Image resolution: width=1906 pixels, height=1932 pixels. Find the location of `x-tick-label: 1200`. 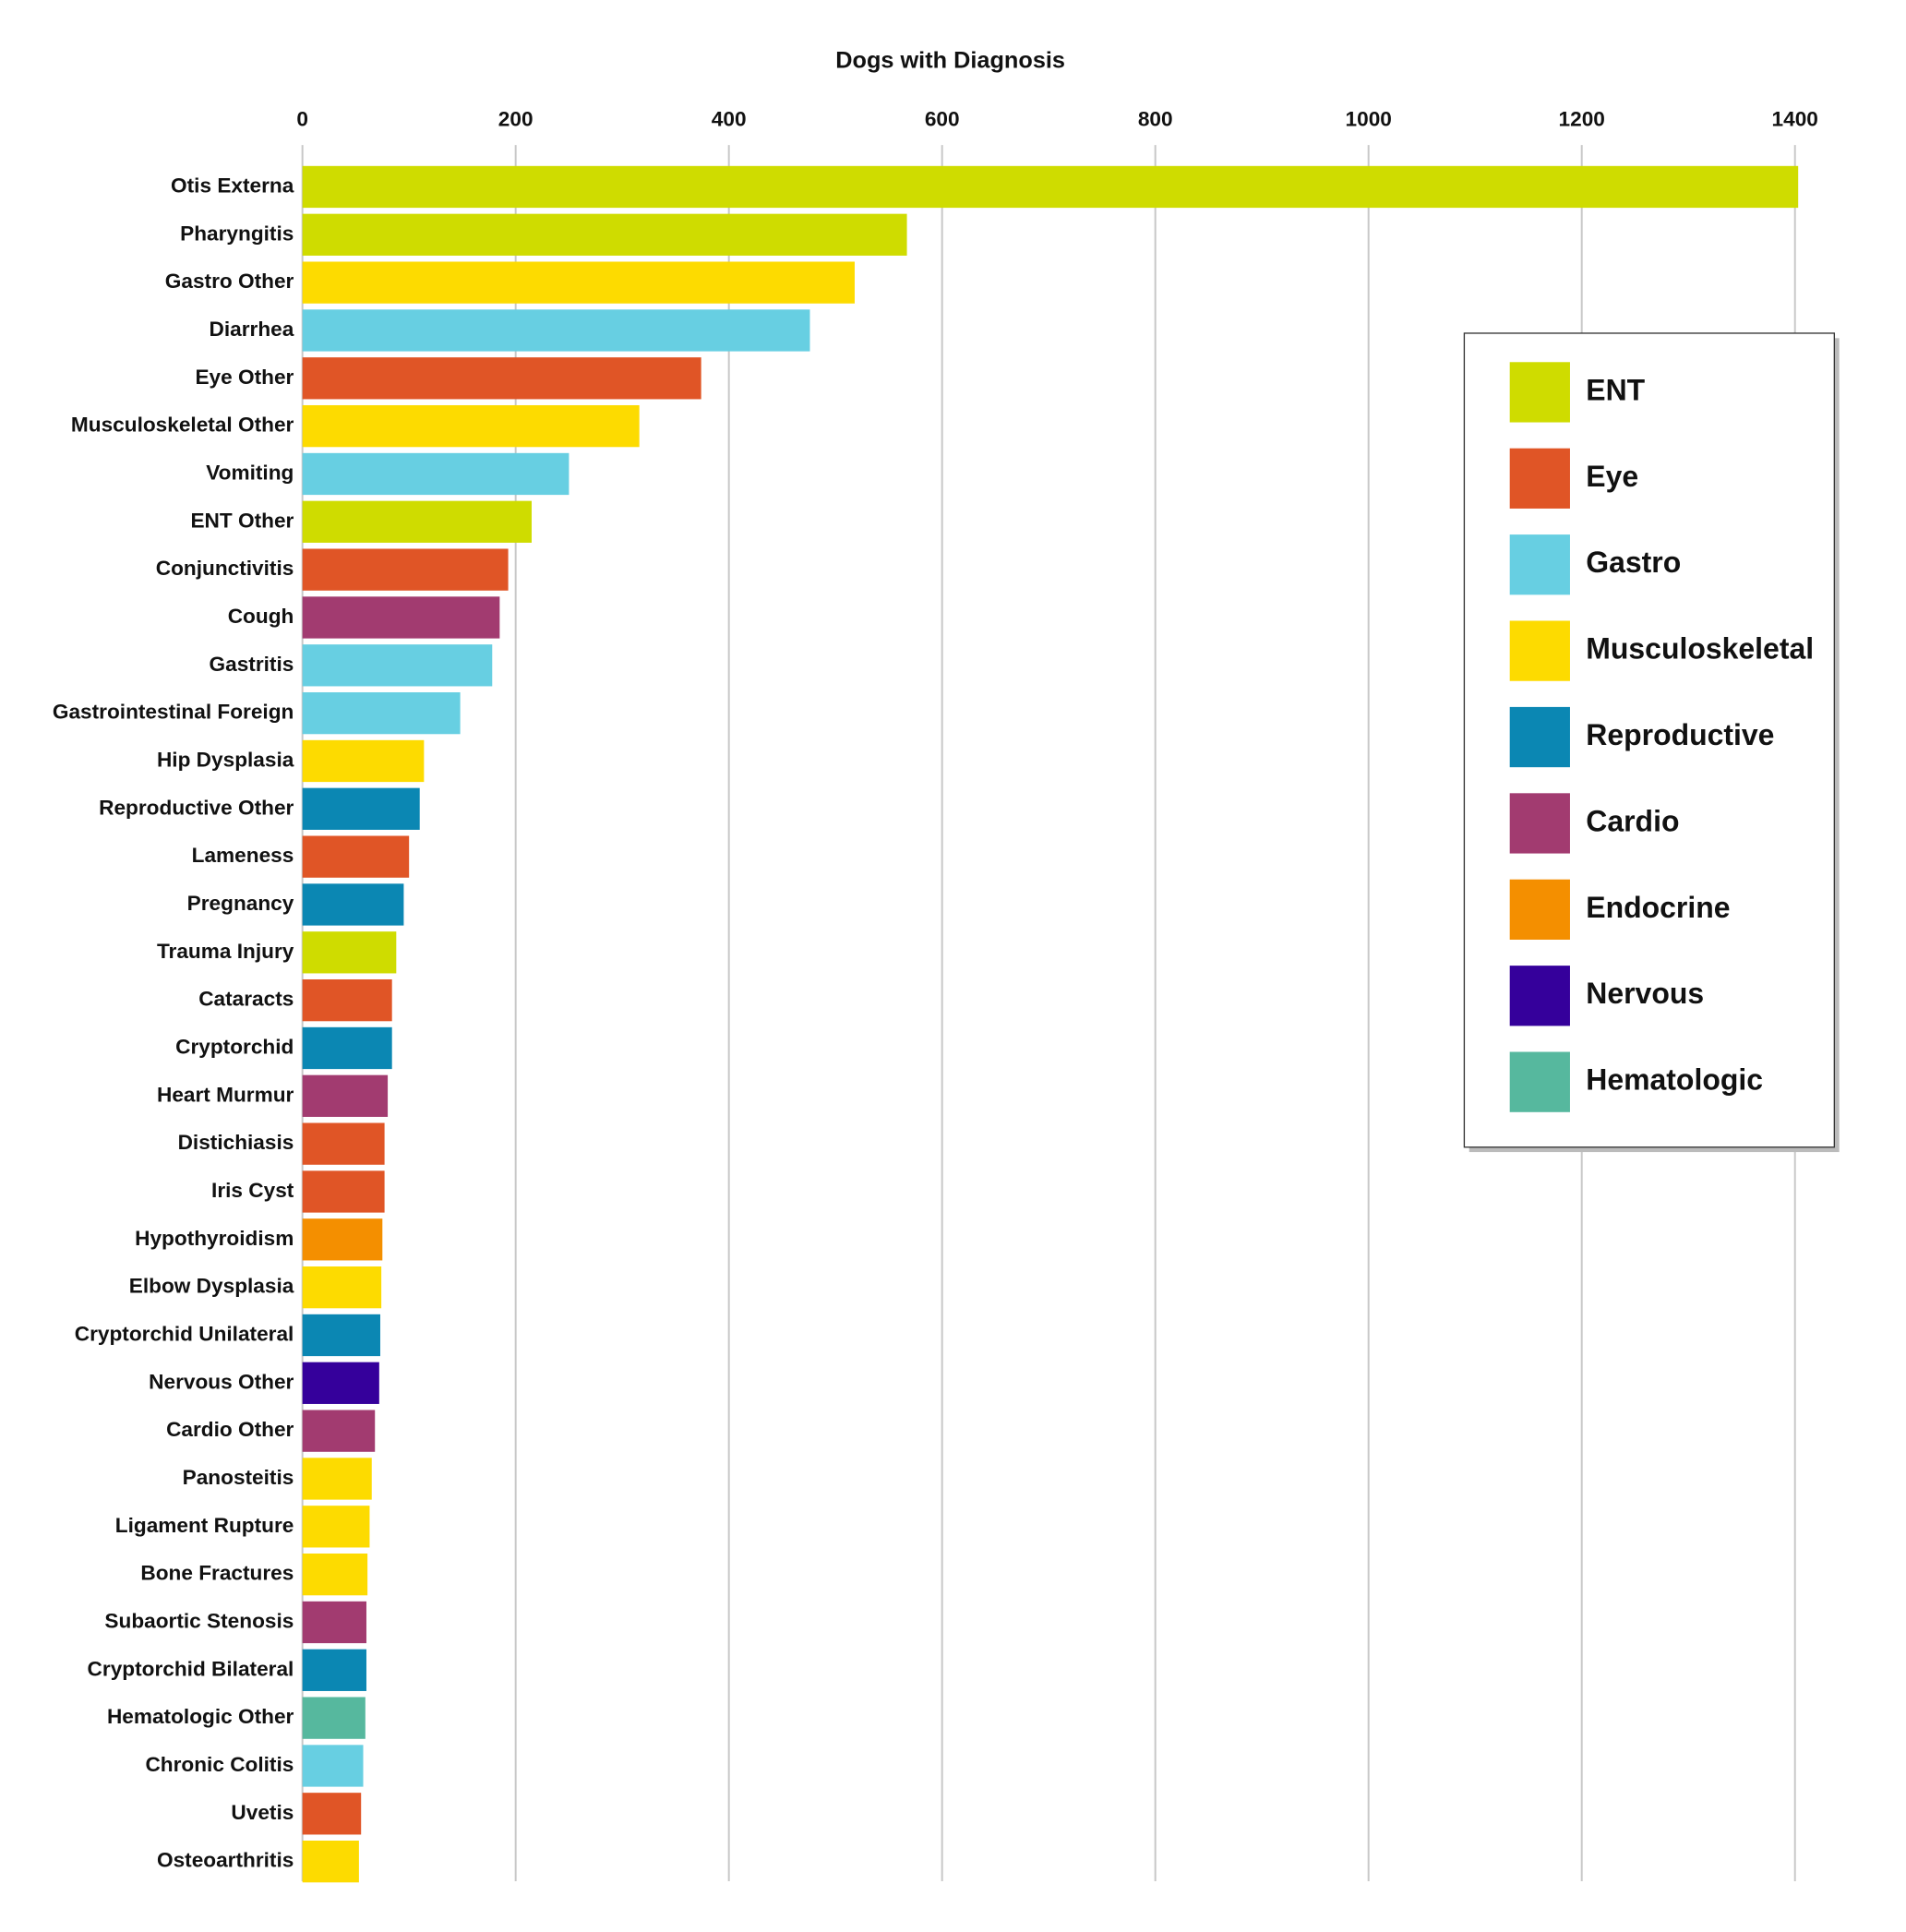

x-tick-label: 1200 is located at coordinates (1582, 119).